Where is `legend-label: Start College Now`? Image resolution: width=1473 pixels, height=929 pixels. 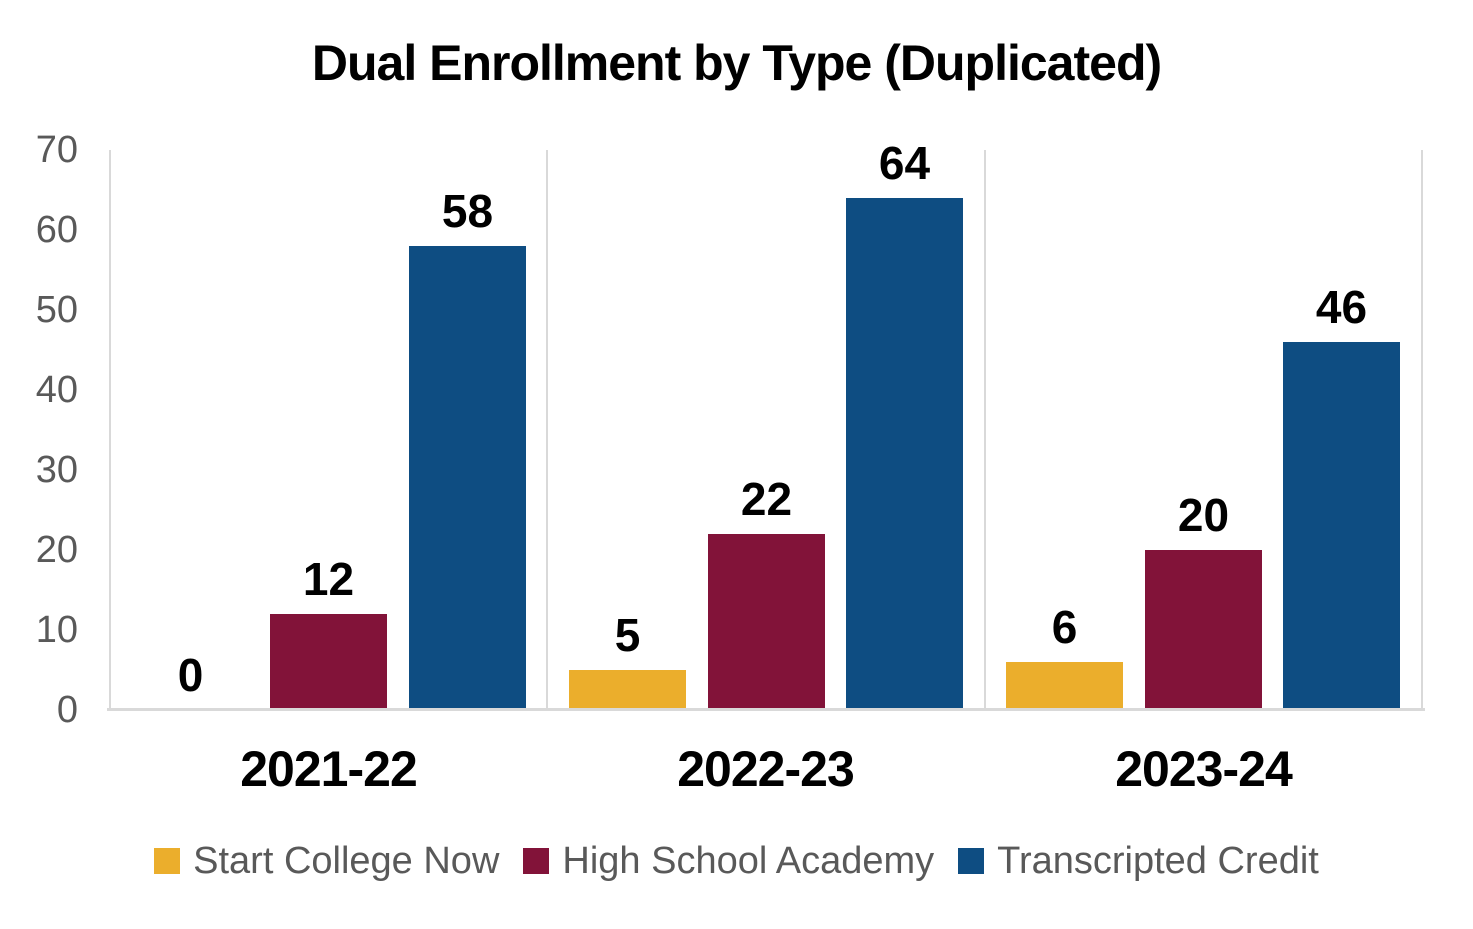 legend-label: Start College Now is located at coordinates (346, 860).